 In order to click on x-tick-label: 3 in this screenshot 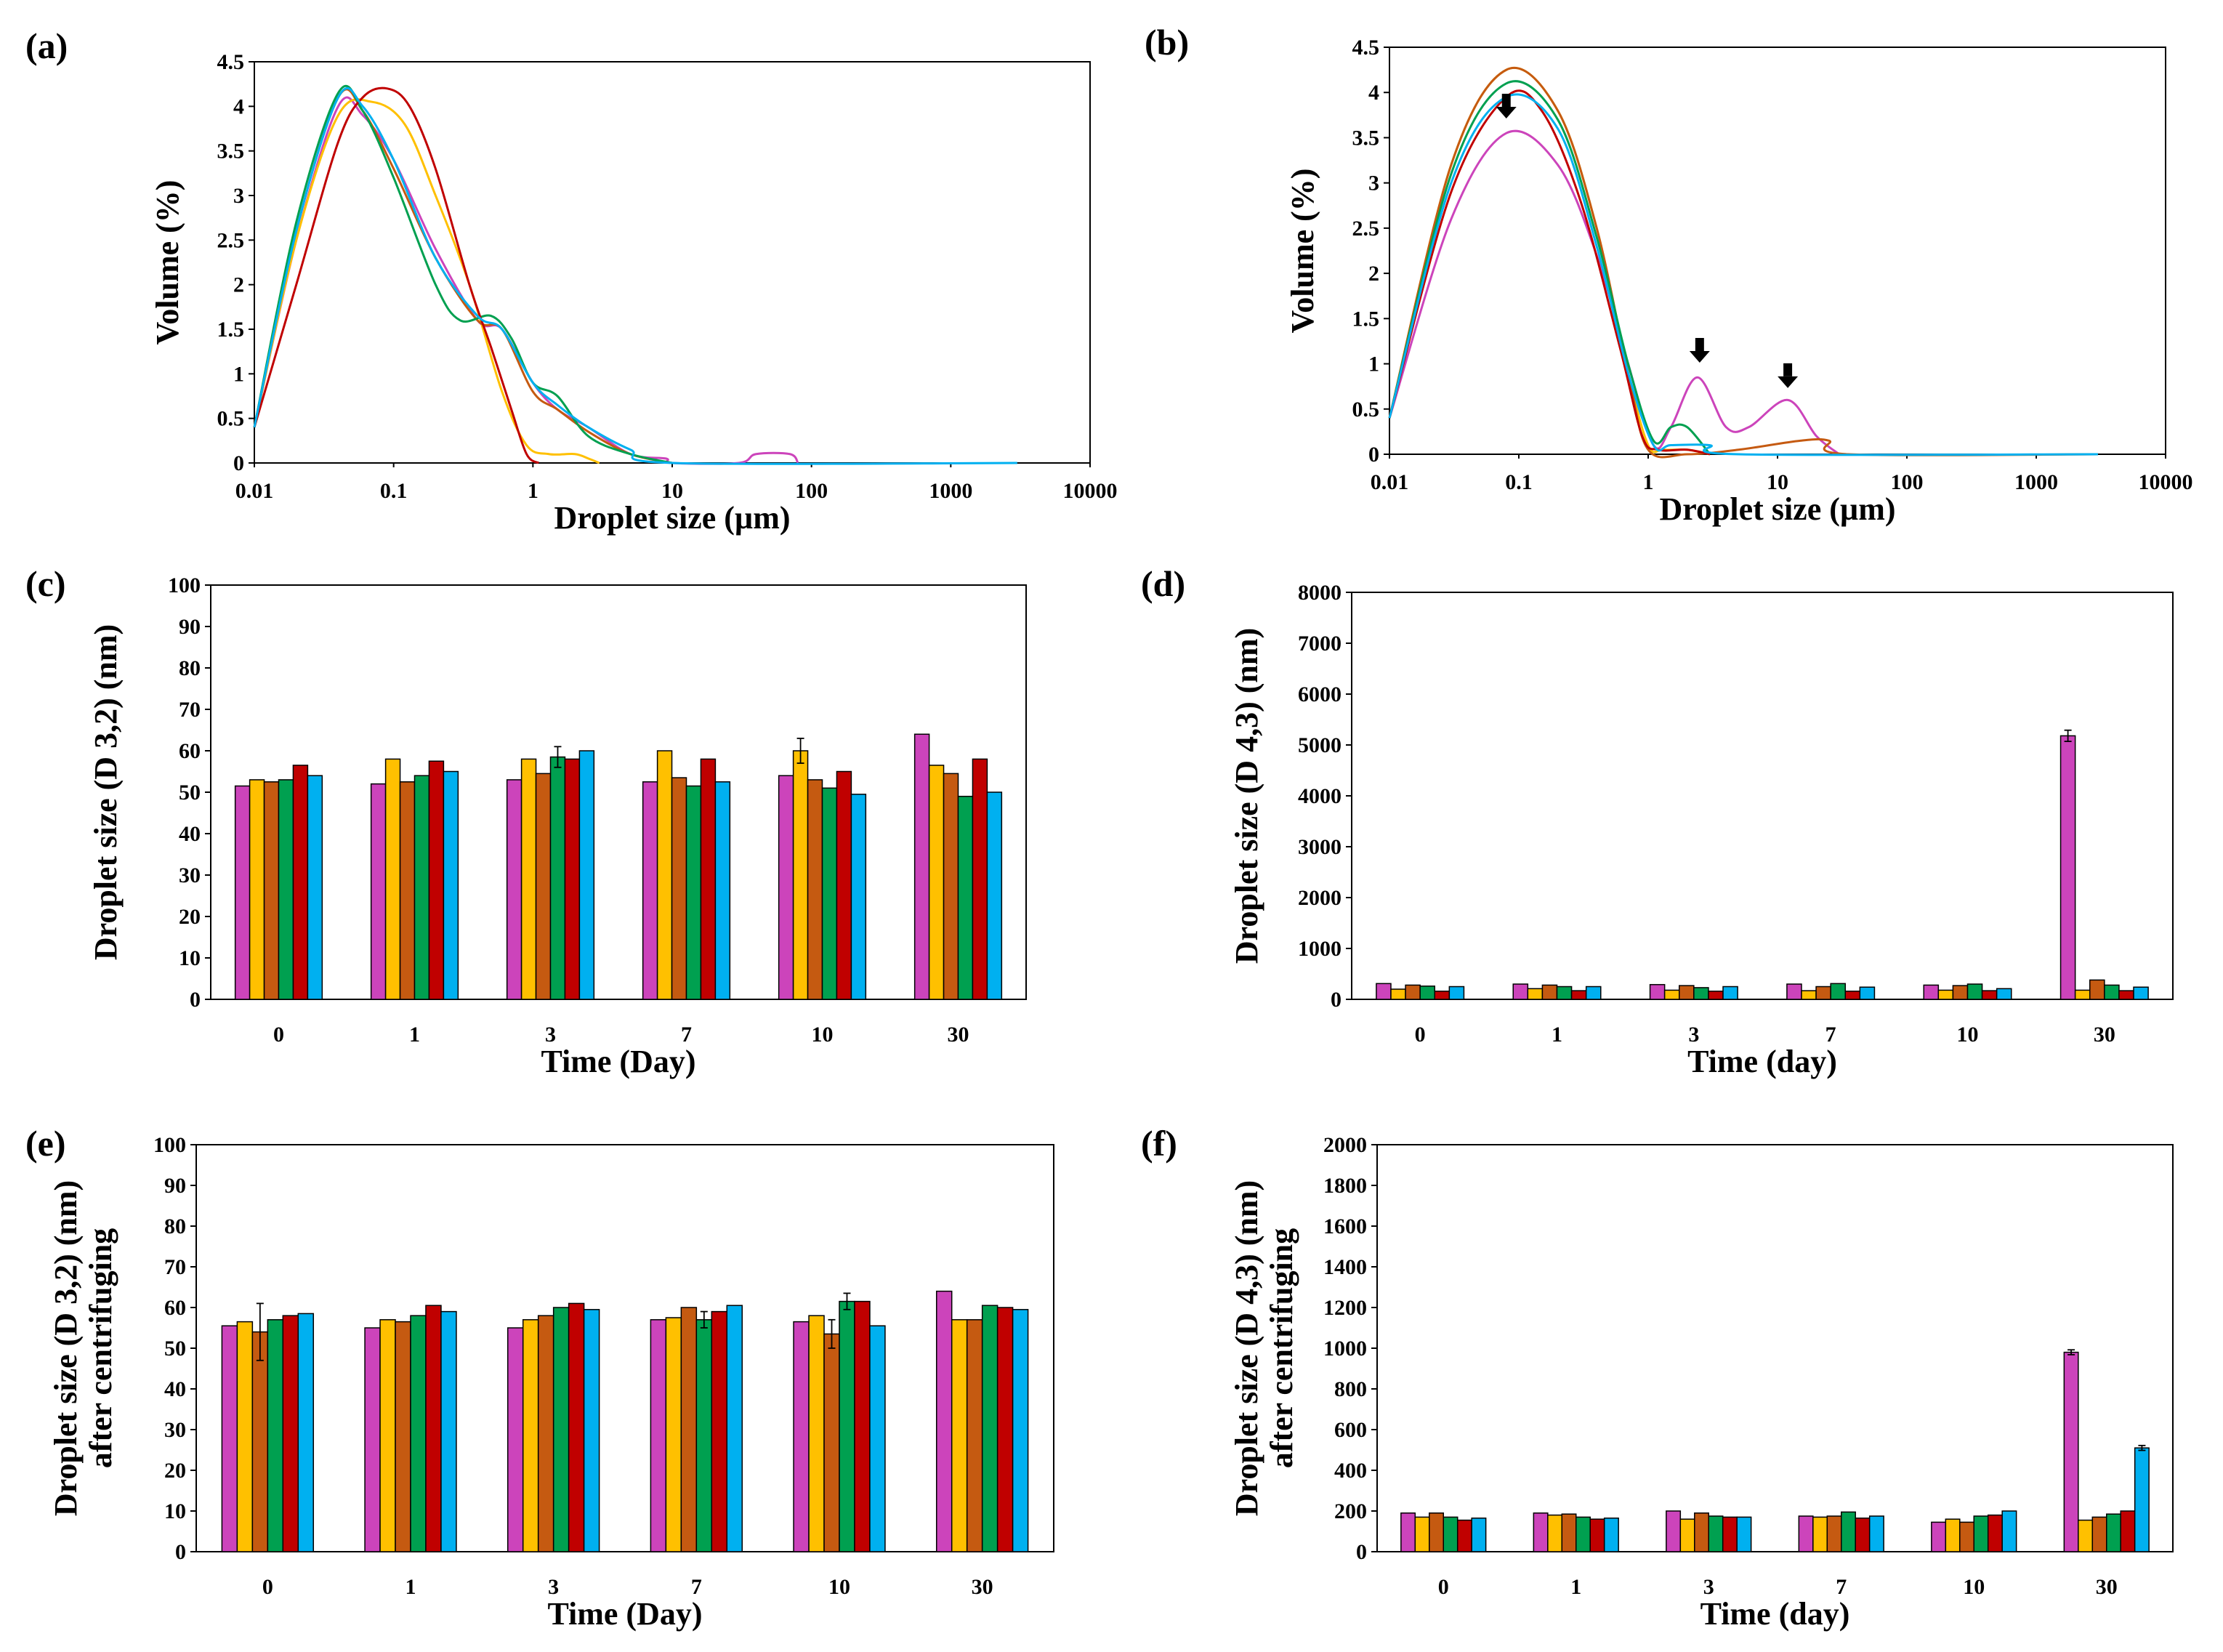, I will do `click(1694, 1035)`.